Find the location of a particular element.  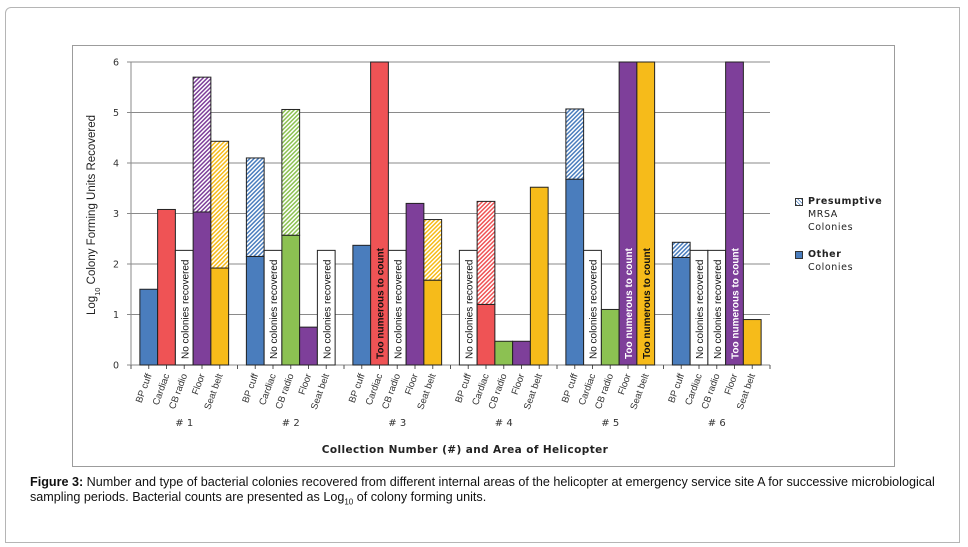

solid-swatch-icon is located at coordinates (799, 255).